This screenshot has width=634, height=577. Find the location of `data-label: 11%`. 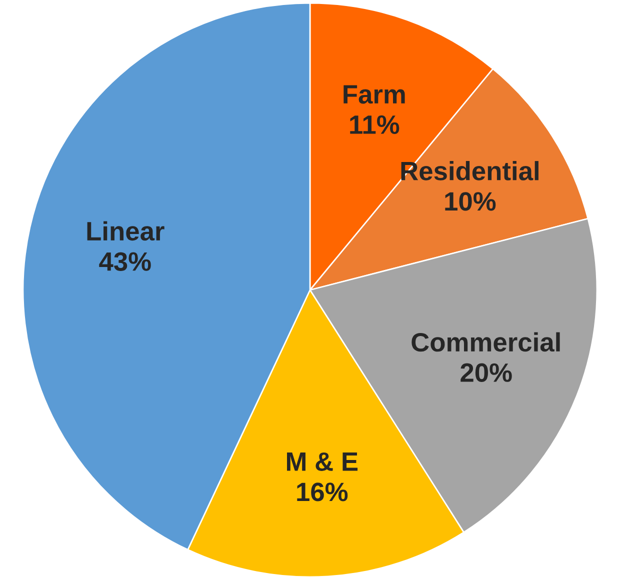

data-label: 11% is located at coordinates (375, 124).